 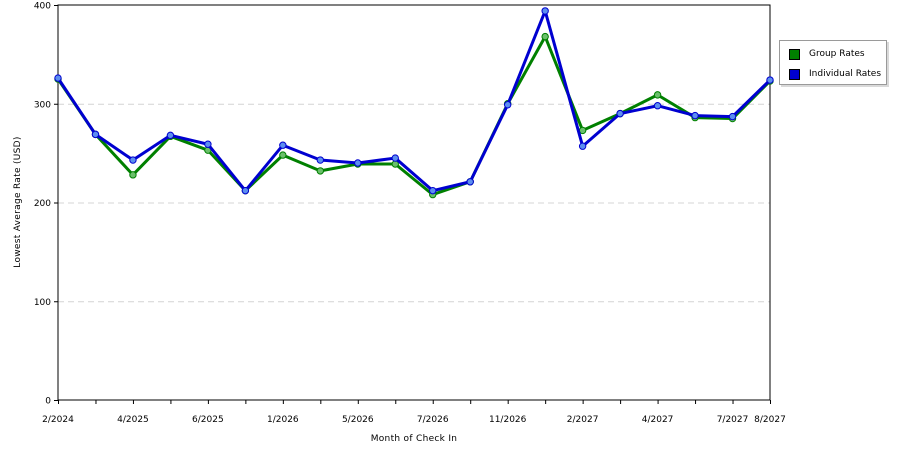 What do you see at coordinates (283, 420) in the screenshot?
I see `x-tick-label: 1/2026` at bounding box center [283, 420].